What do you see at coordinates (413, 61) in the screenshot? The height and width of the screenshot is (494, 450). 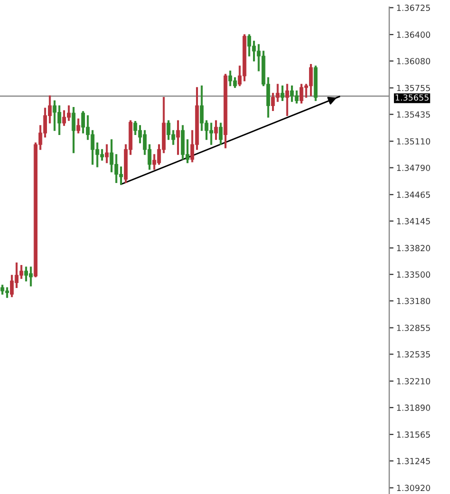 I see `y-tick-label: 1.36080` at bounding box center [413, 61].